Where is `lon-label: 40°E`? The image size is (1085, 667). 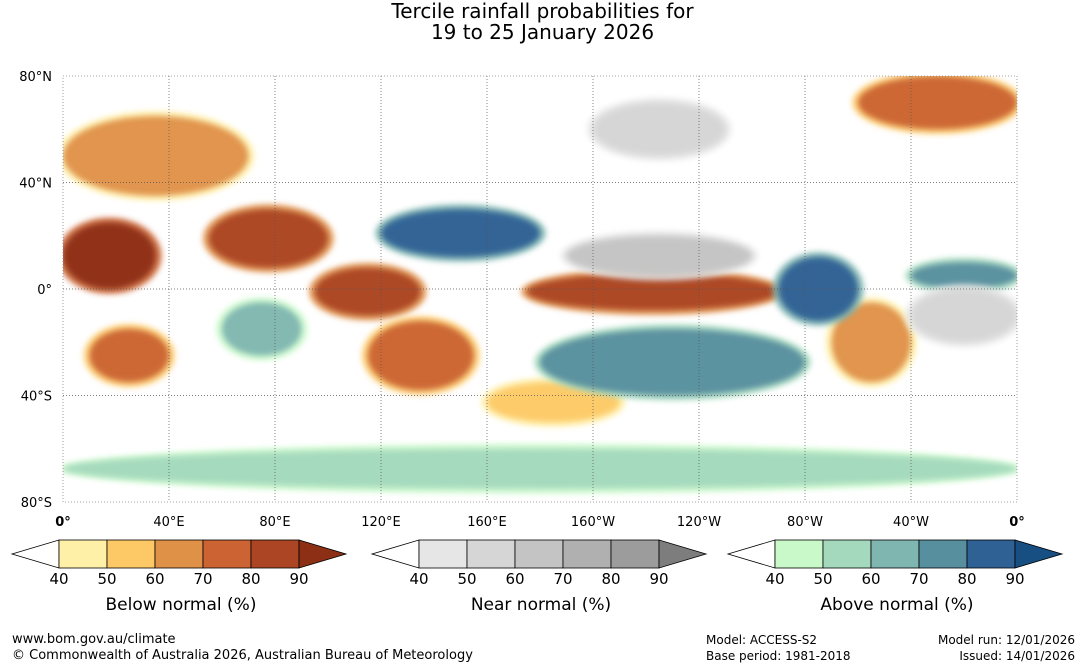 lon-label: 40°E is located at coordinates (168, 522).